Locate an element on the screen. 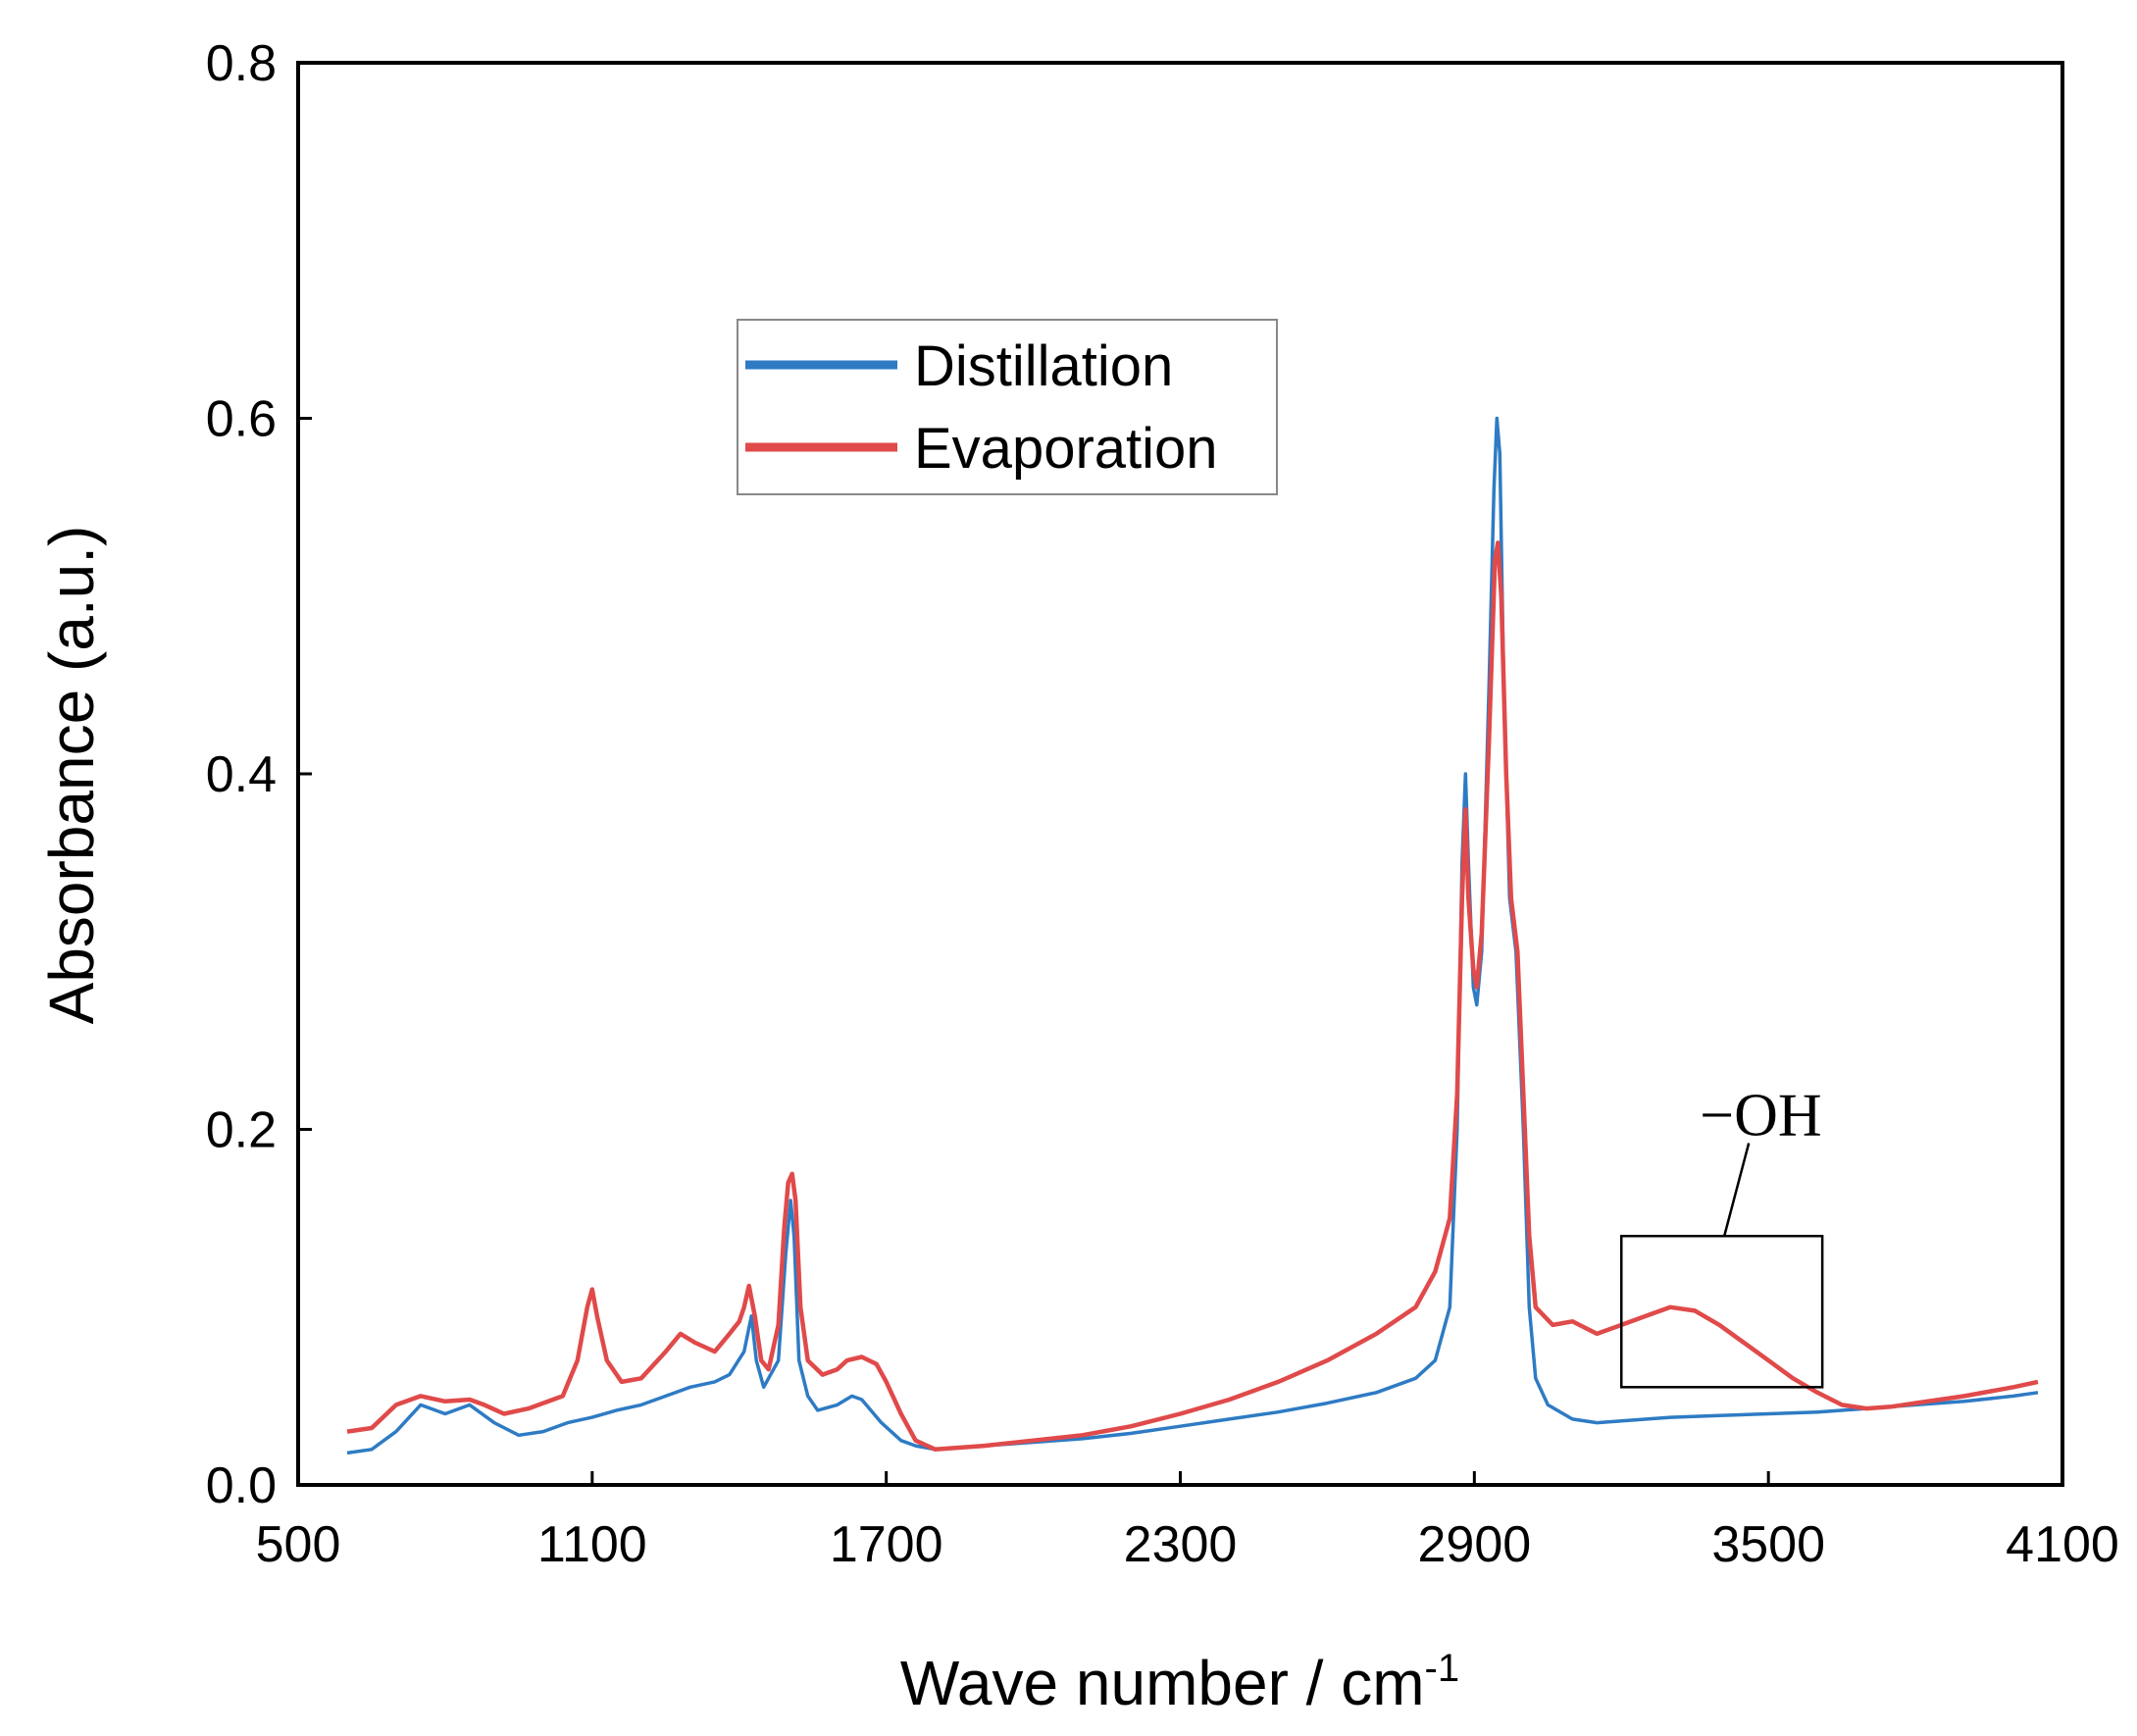 The width and height of the screenshot is (2137, 1736). oh-annotation-box is located at coordinates (1722, 1312).